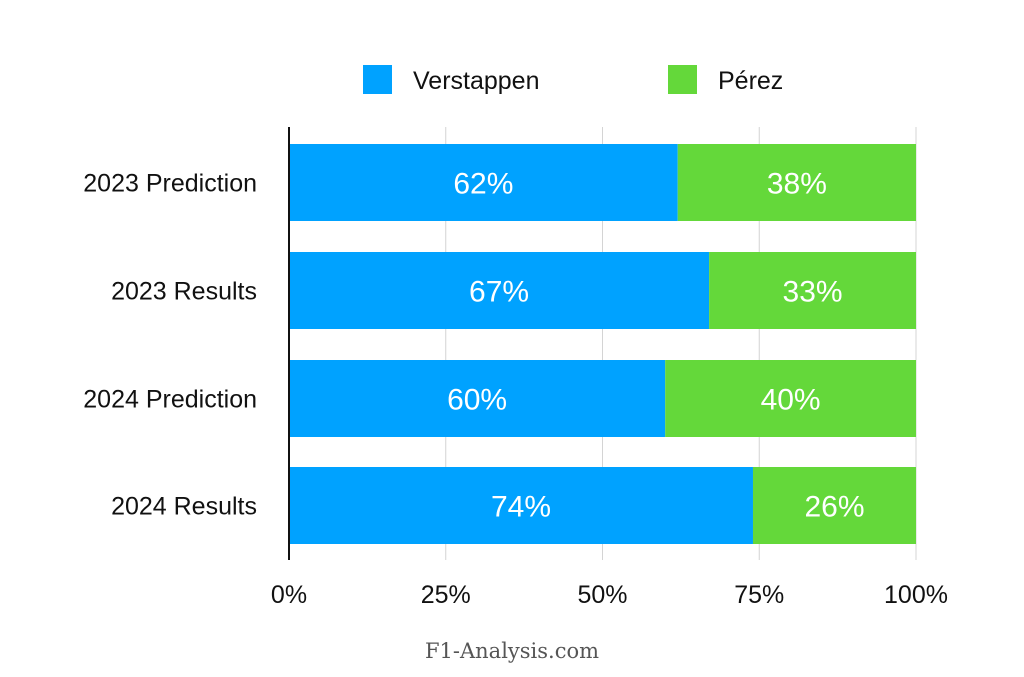 This screenshot has width=1024, height=677. I want to click on data-label: 38%, so click(797, 184).